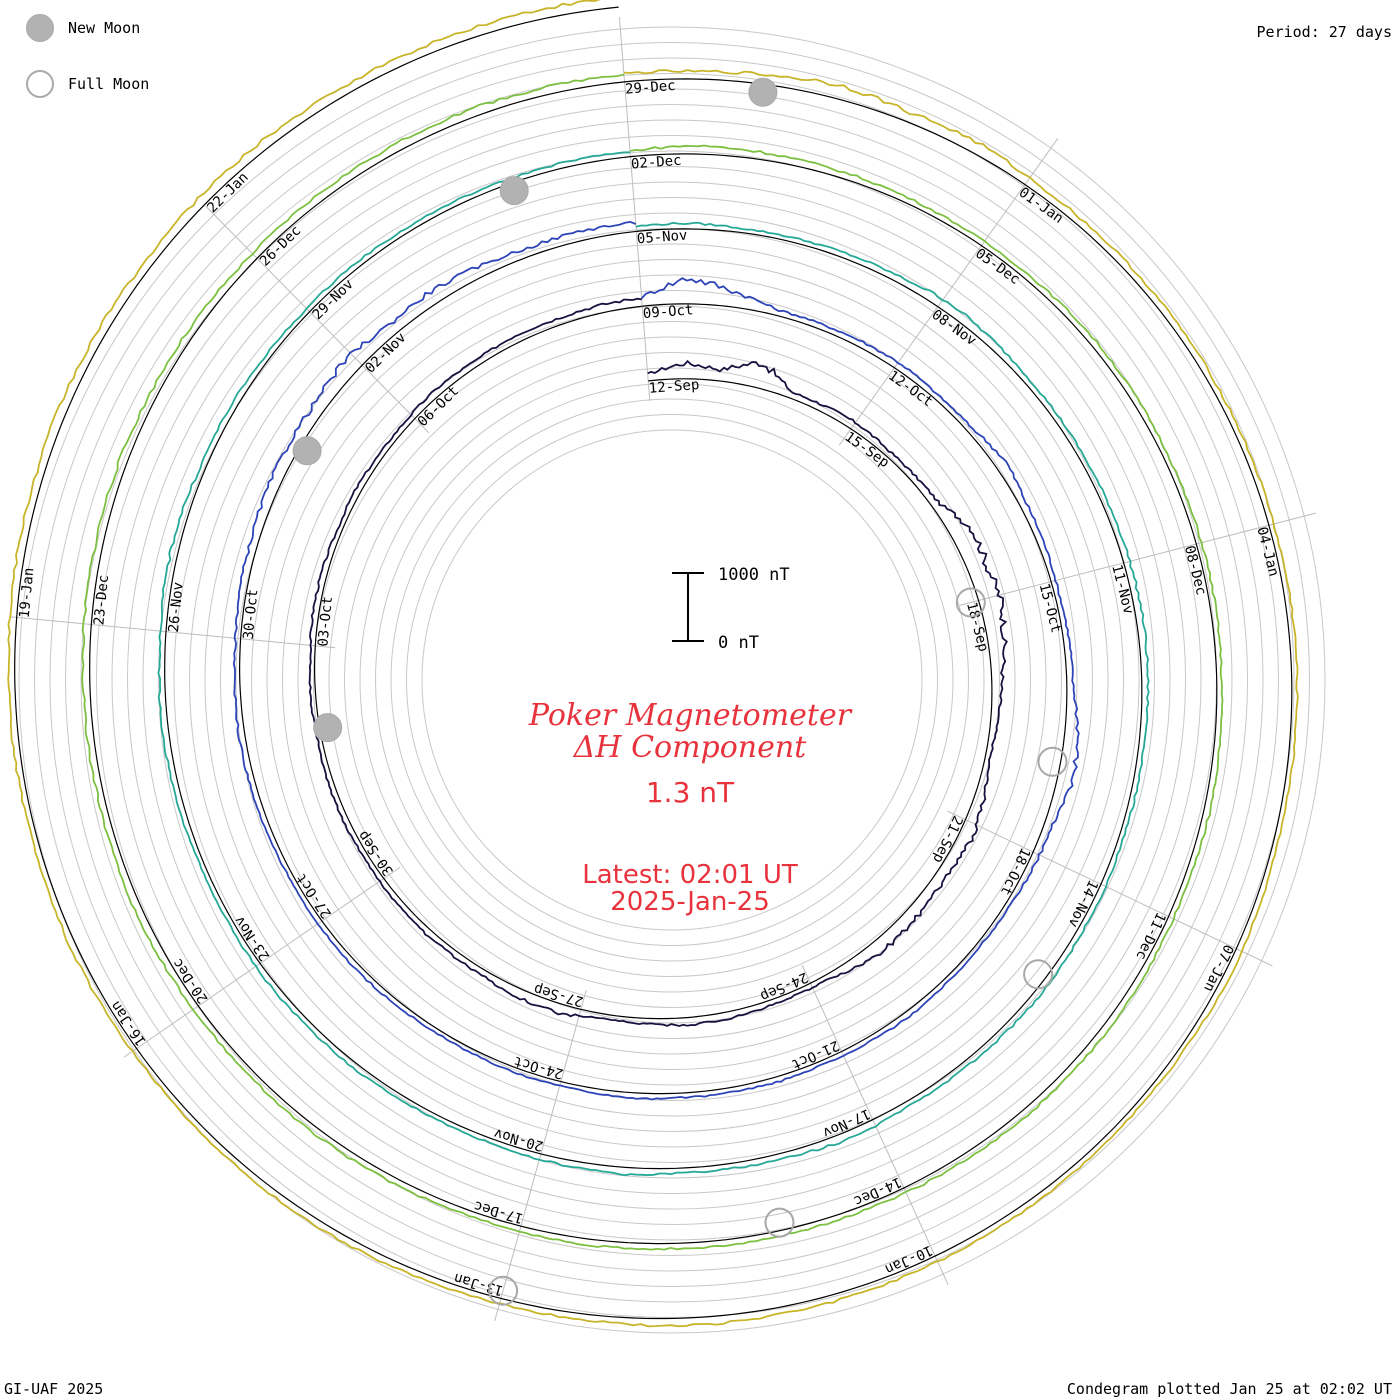 This screenshot has width=1400, height=1400. I want to click on legend-new-moon: New Moon, so click(83, 28).